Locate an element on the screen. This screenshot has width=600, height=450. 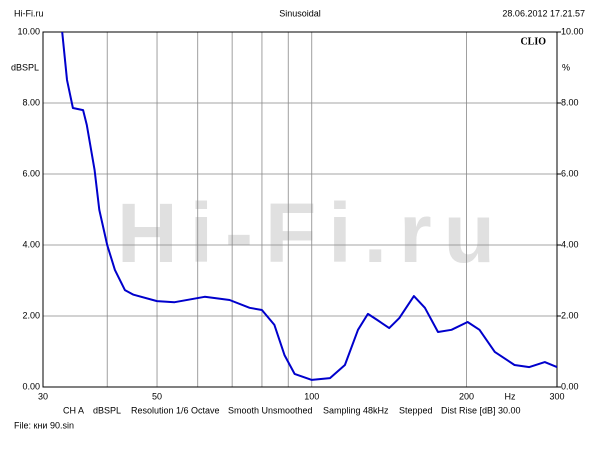
footer-item: Stepped is located at coordinates (416, 410).